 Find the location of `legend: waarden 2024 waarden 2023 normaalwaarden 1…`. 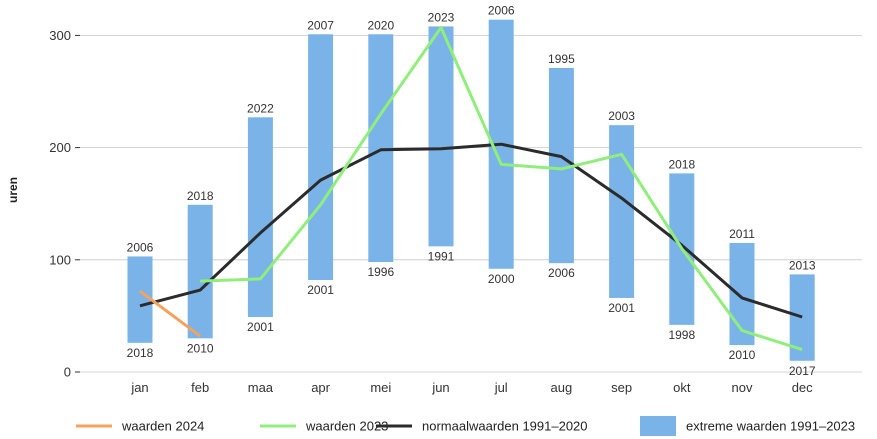

legend: waarden 2024 waarden 2023 normaalwaarden 1… is located at coordinates (465, 426).